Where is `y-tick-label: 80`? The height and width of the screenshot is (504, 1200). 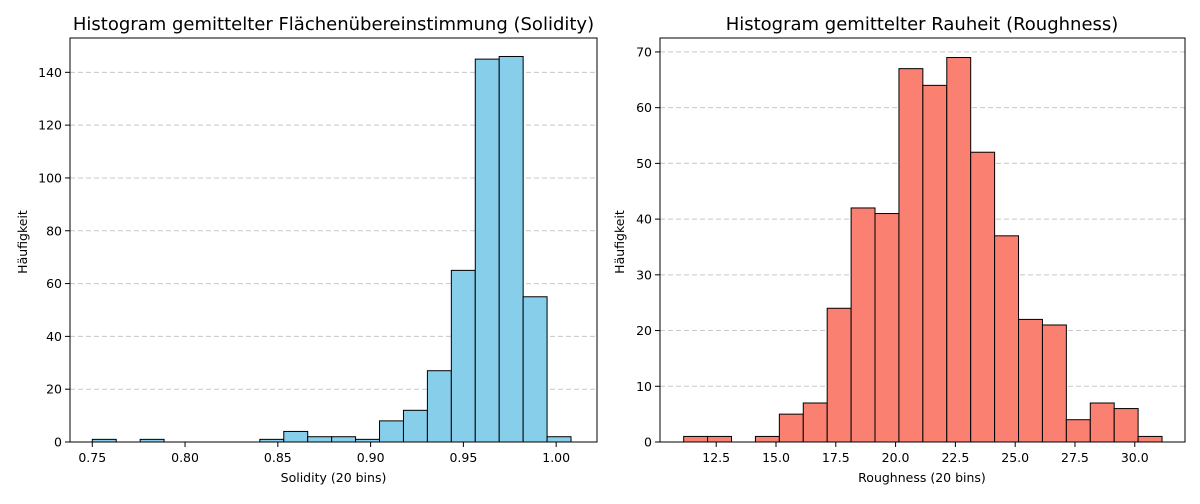 y-tick-label: 80 is located at coordinates (54, 230).